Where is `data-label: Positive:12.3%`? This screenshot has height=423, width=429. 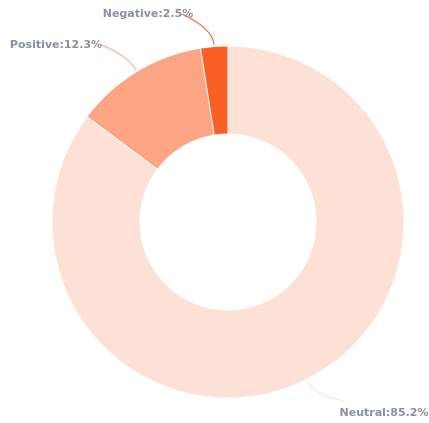
data-label: Positive:12.3% is located at coordinates (56, 44).